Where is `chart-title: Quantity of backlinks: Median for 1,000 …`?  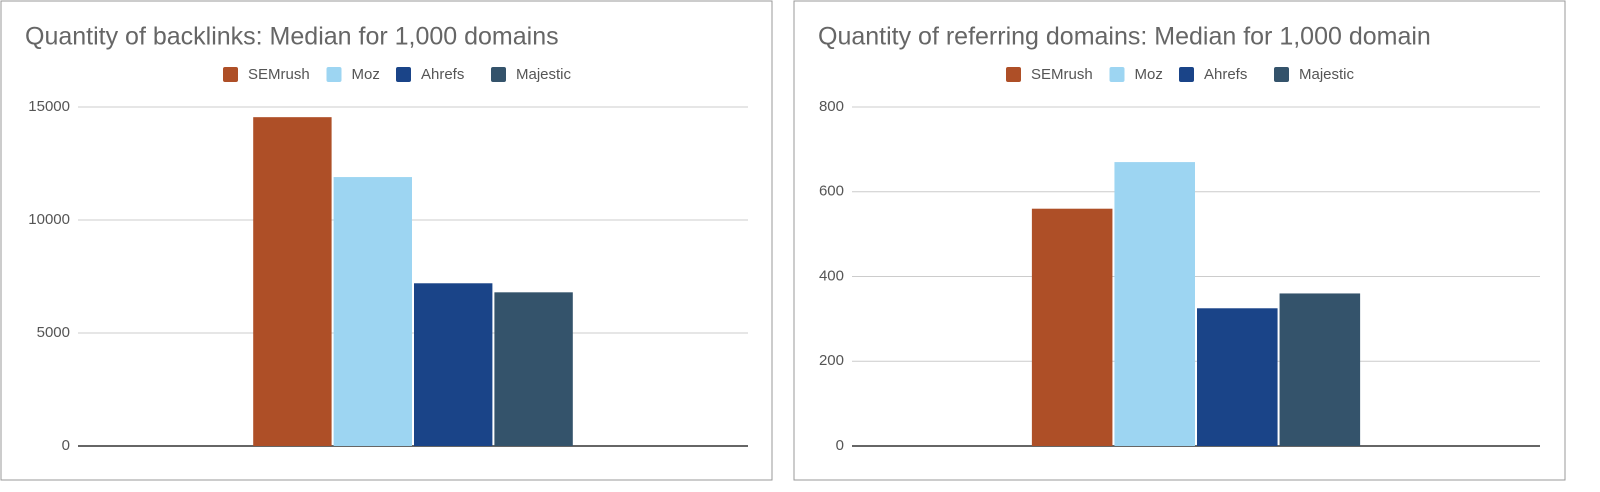 chart-title: Quantity of backlinks: Median for 1,000 … is located at coordinates (292, 37).